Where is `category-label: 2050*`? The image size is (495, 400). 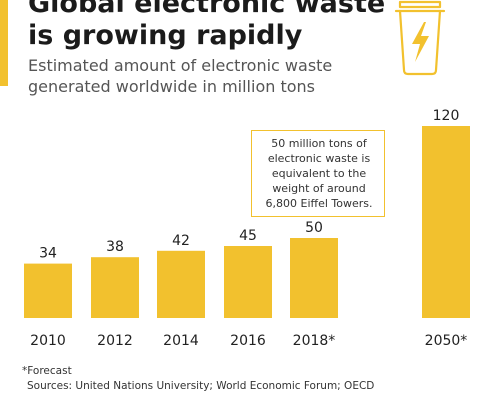 category-label: 2050* is located at coordinates (446, 341).